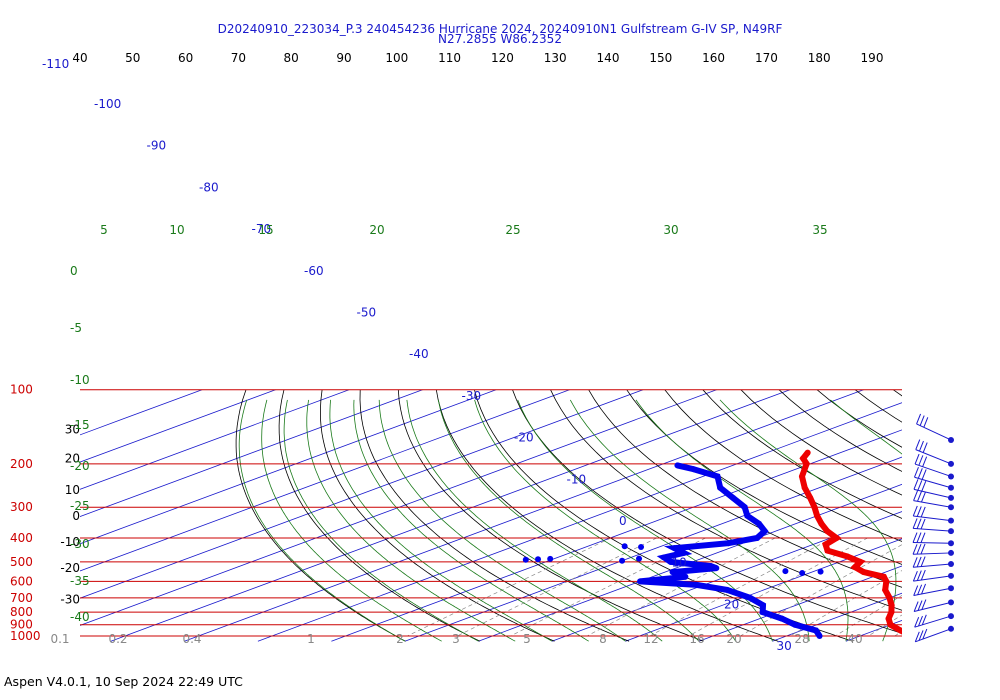 The image size is (1000, 700). Describe the element at coordinates (25, 636) in the screenshot. I see `pressure-label-1000: 1000` at that location.